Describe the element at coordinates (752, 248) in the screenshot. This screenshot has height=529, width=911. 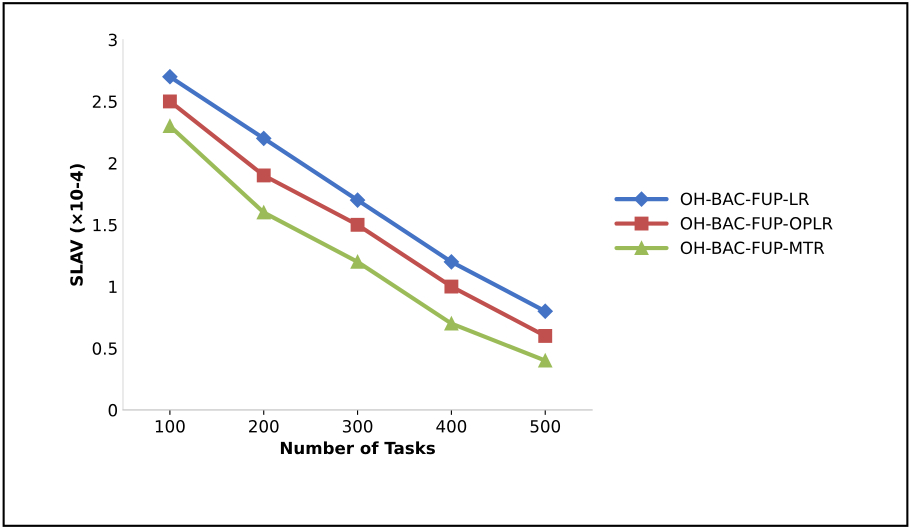
I see `legend-label: OH-BAC-FUP-MTR` at that location.